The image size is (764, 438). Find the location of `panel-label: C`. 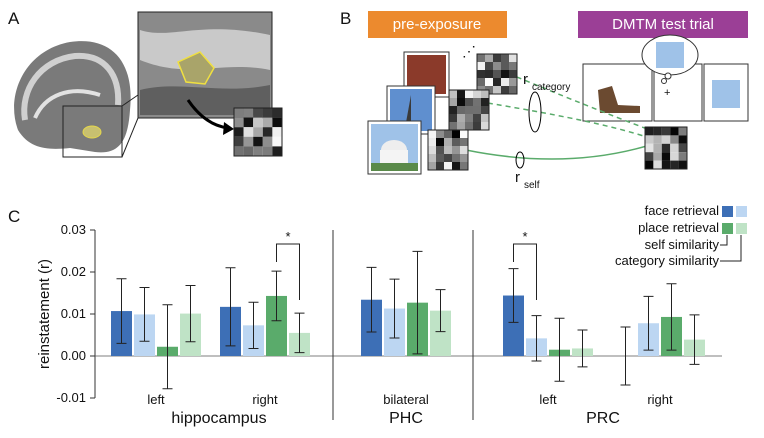

panel-label: C is located at coordinates (14, 216).